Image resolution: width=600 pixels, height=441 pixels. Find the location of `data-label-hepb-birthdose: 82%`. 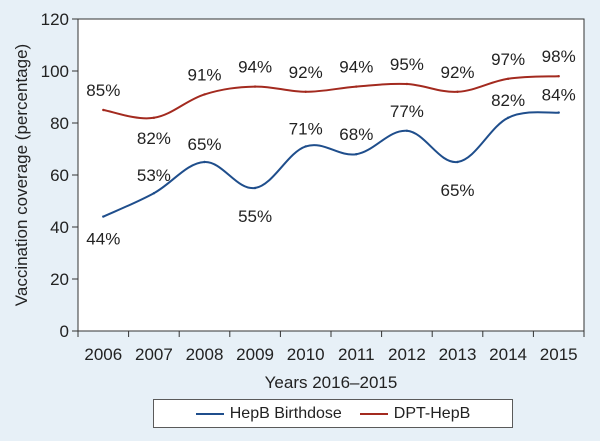

data-label-hepb-birthdose: 82% is located at coordinates (508, 100).